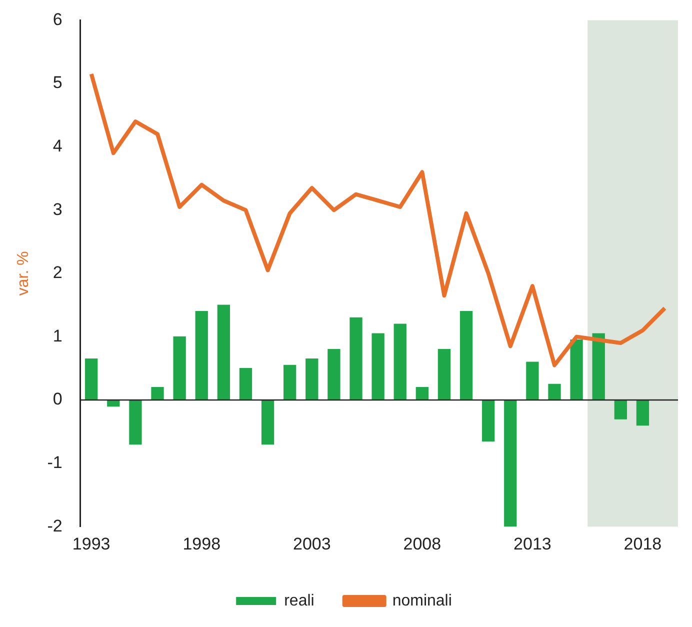  I want to click on y-axis-title: var. %, so click(23, 273).